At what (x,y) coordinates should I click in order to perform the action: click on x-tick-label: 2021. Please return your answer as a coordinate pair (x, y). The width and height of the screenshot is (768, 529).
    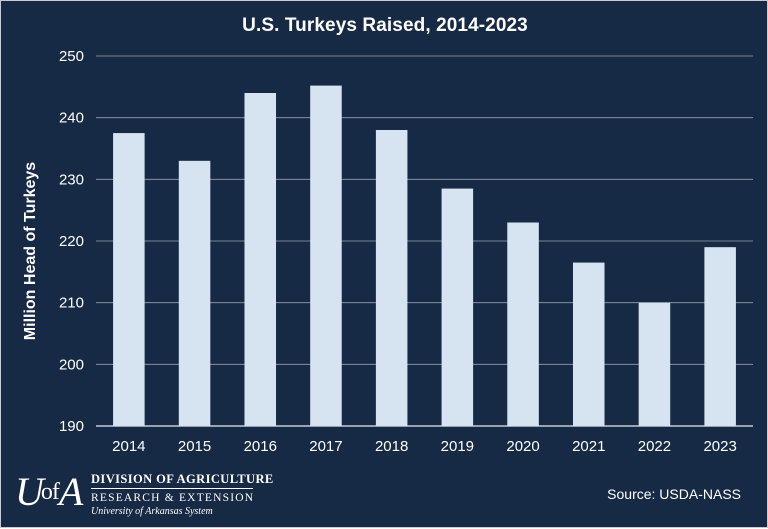
    Looking at the image, I should click on (588, 446).